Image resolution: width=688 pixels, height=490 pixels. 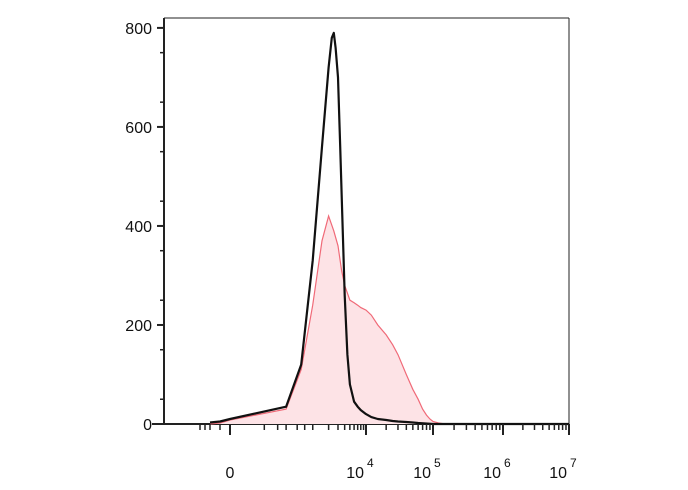 What do you see at coordinates (427, 469) in the screenshot?
I see `x-tick-label-2: 10⁵` at bounding box center [427, 469].